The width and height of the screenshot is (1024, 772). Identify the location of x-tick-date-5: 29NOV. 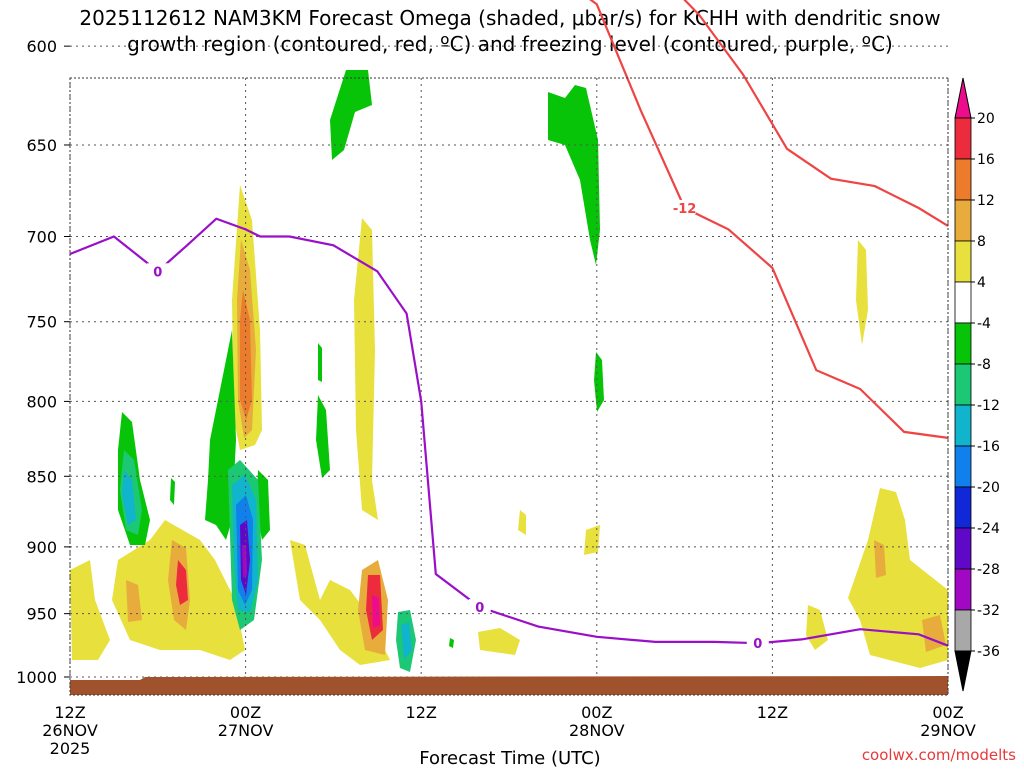
(948, 730).